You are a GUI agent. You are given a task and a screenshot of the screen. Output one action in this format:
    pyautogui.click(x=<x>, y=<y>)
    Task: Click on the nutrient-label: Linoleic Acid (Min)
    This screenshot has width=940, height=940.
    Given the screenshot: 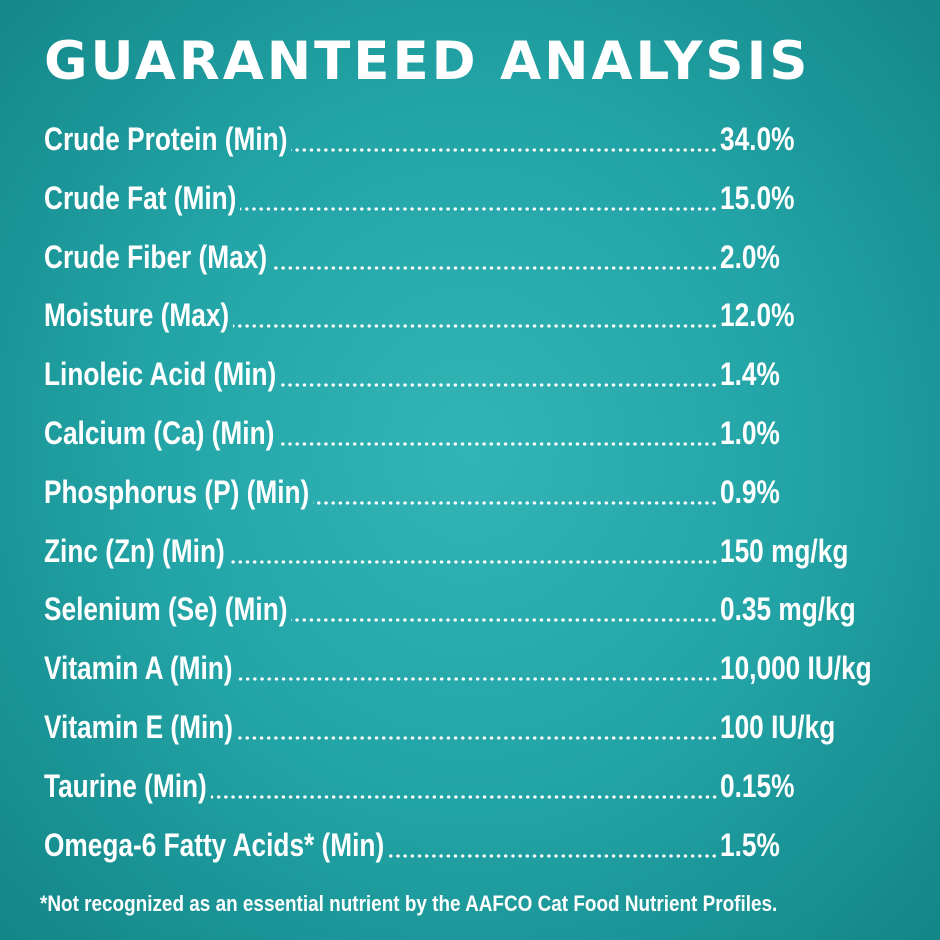 What is the action you would take?
    pyautogui.click(x=160, y=374)
    